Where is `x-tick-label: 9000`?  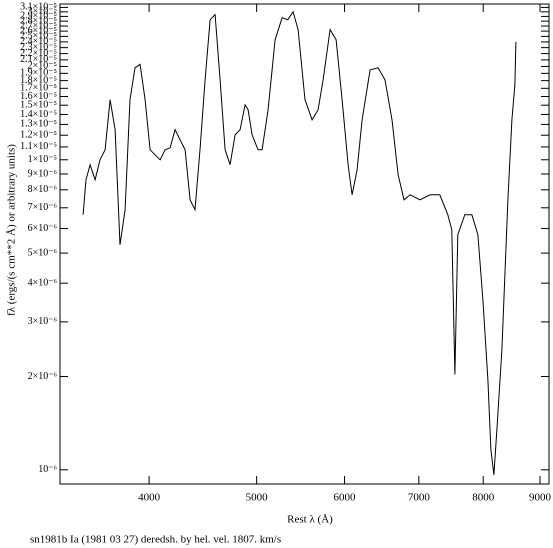
x-tick-label: 9000 is located at coordinates (540, 498).